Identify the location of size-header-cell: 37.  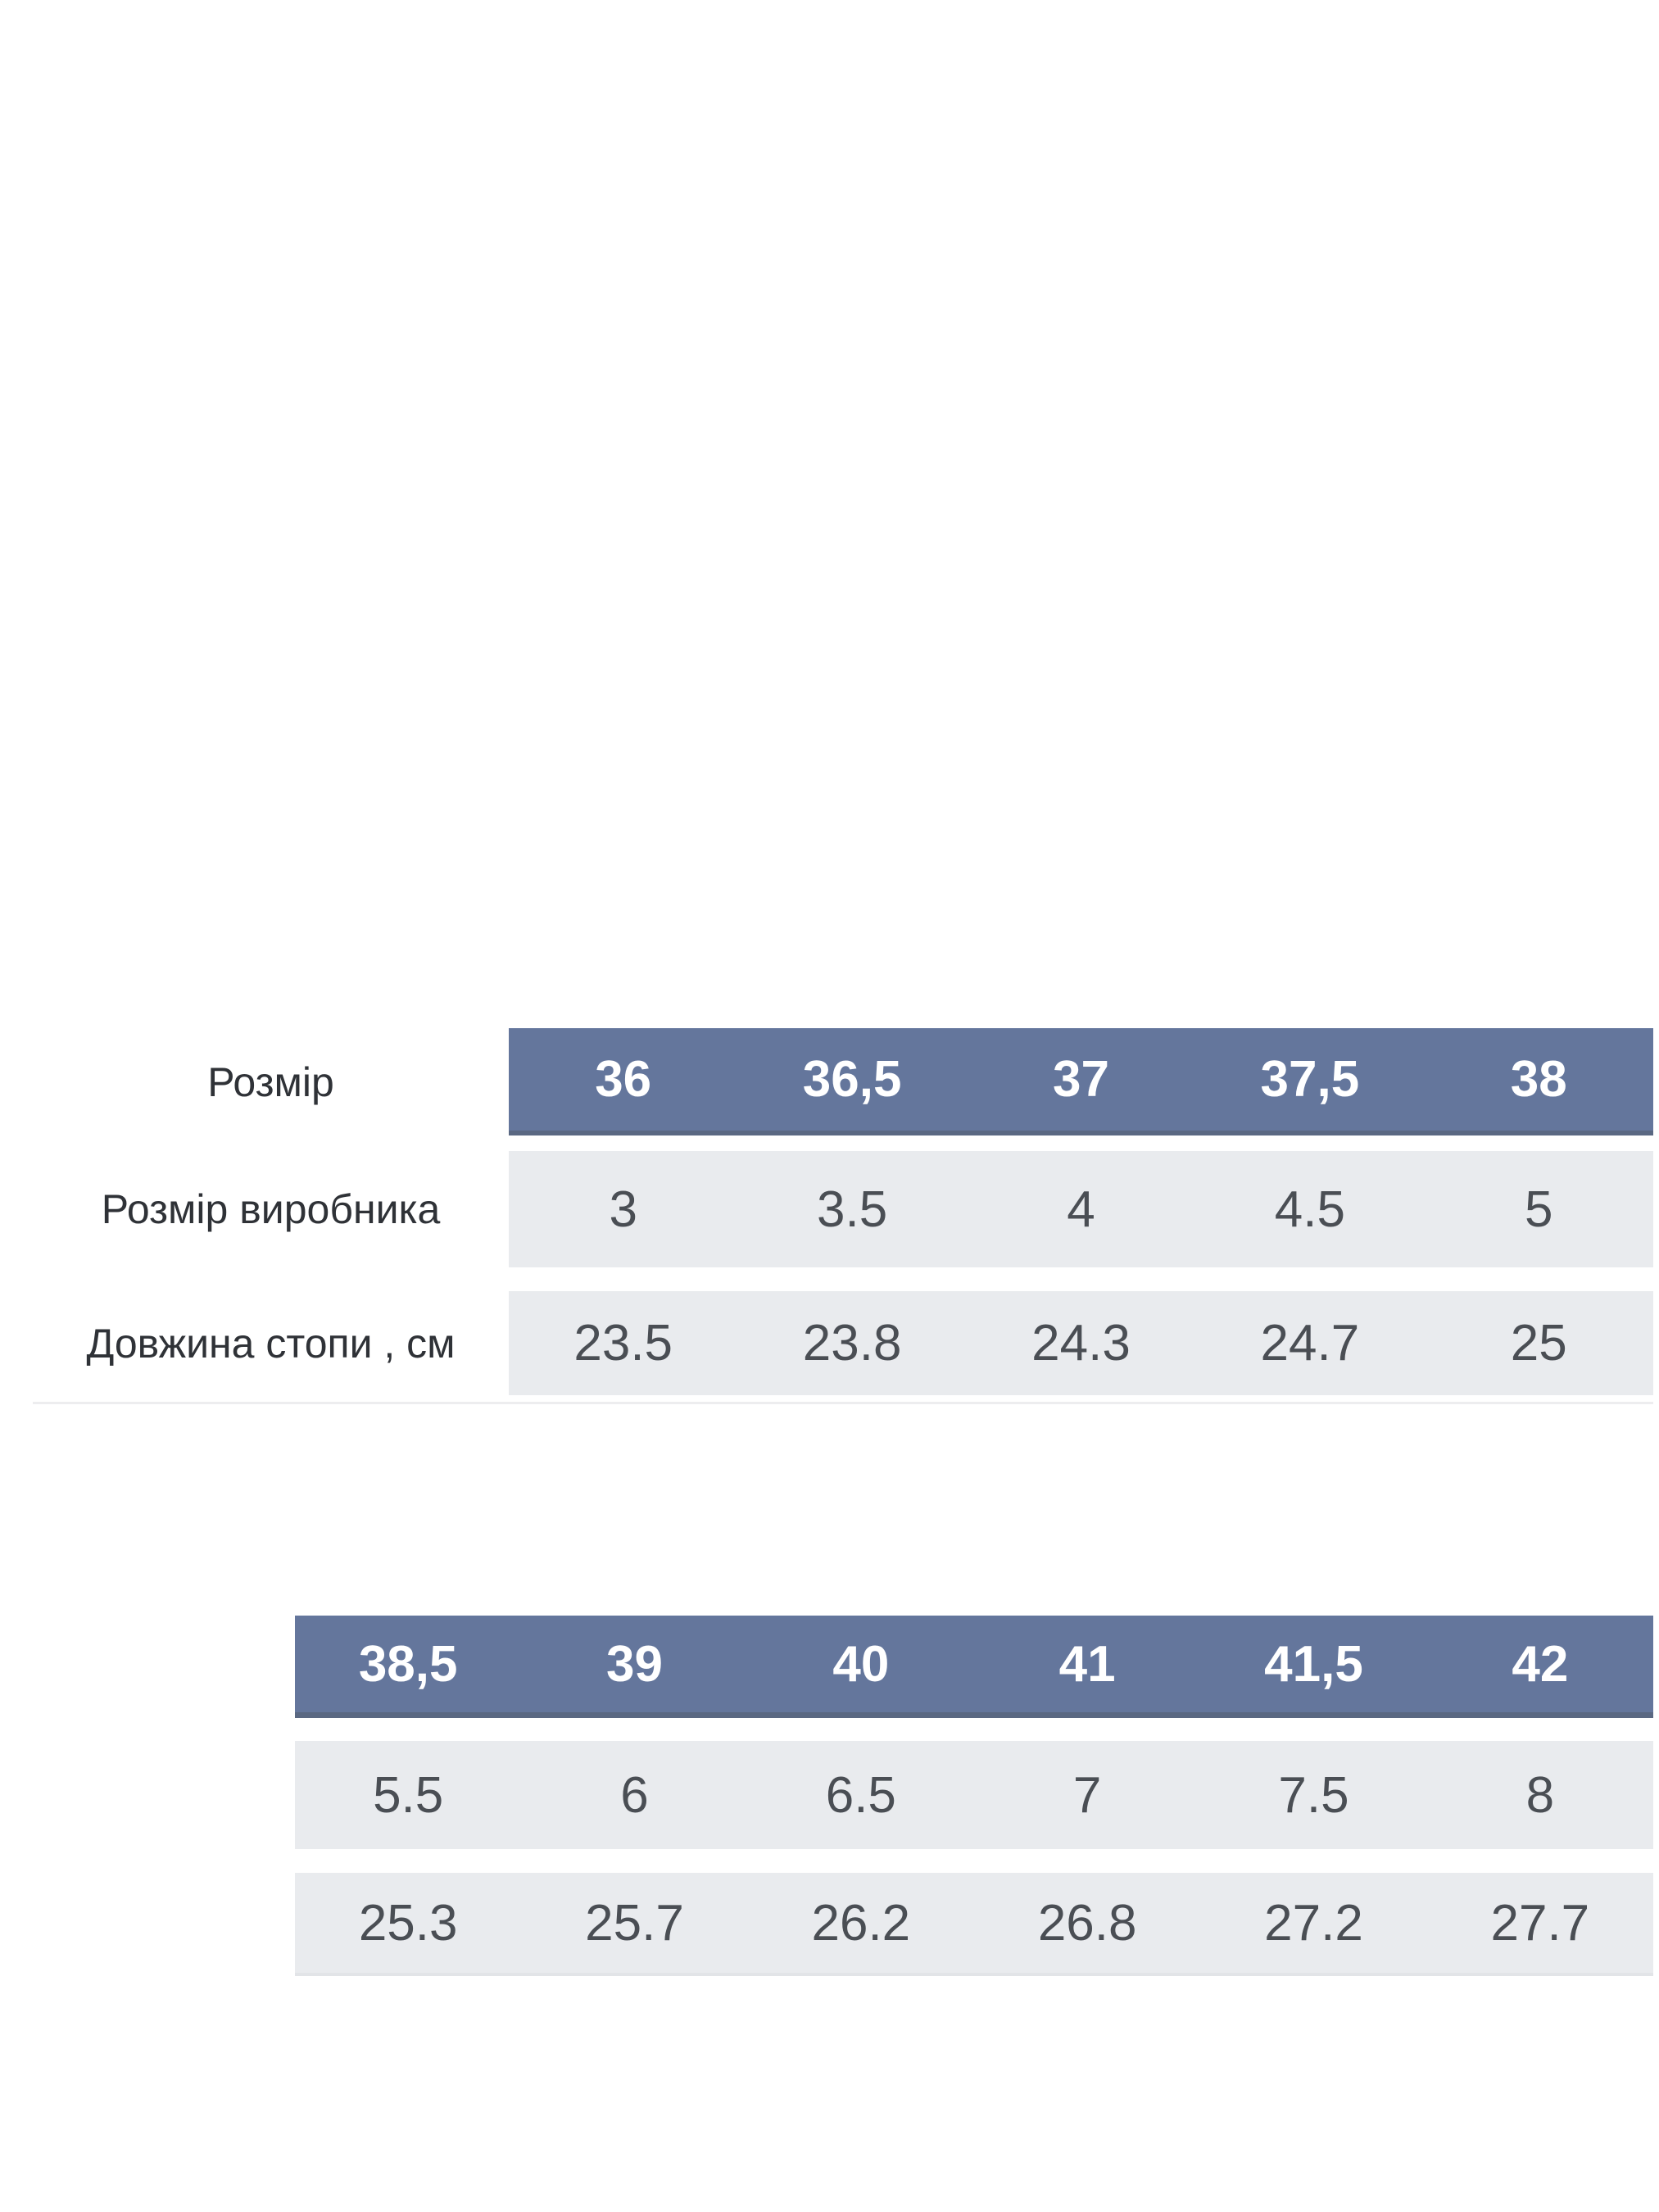
(1081, 1081).